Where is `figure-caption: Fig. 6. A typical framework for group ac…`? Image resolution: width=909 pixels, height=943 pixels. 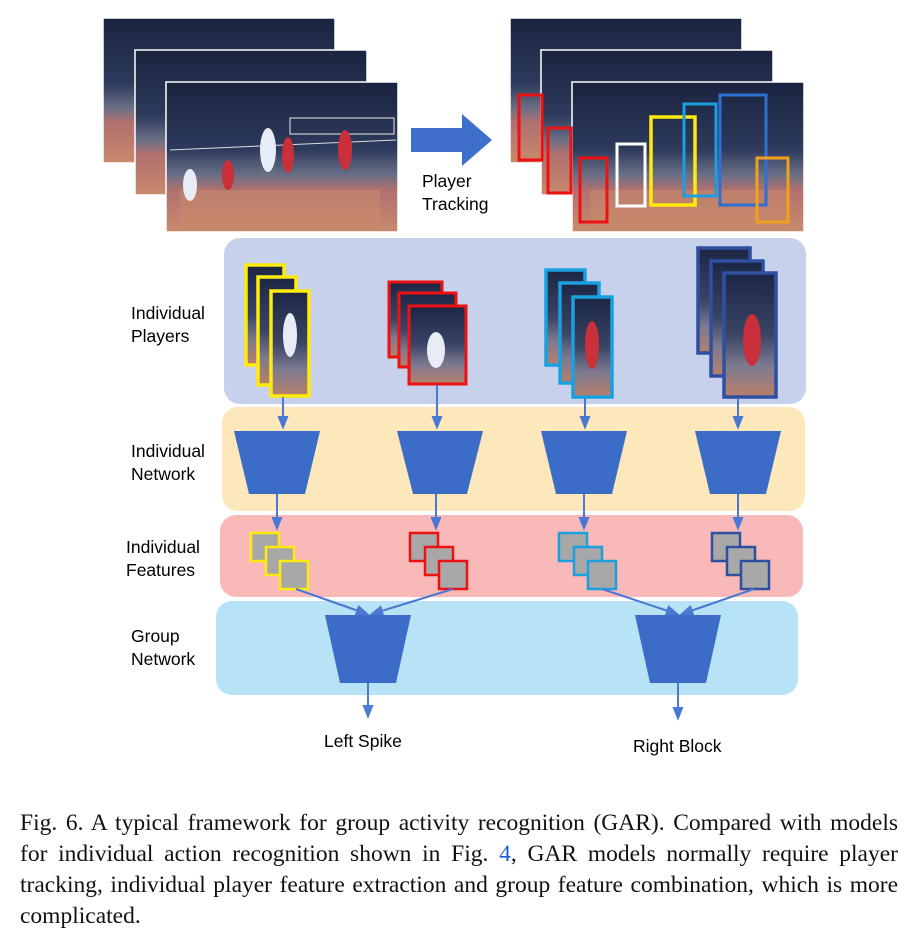 figure-caption: Fig. 6. A typical framework for group ac… is located at coordinates (459, 870).